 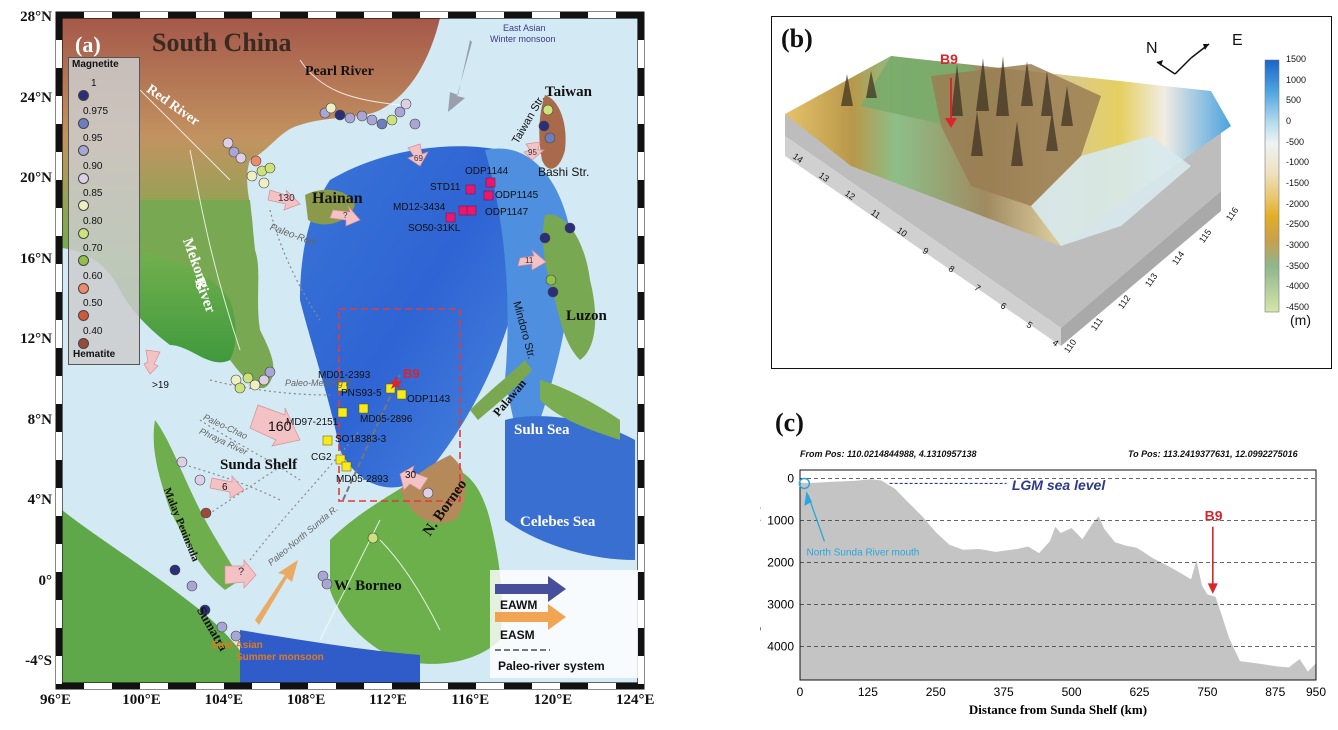 What do you see at coordinates (94, 83) in the screenshot?
I see `legend-value: 1` at bounding box center [94, 83].